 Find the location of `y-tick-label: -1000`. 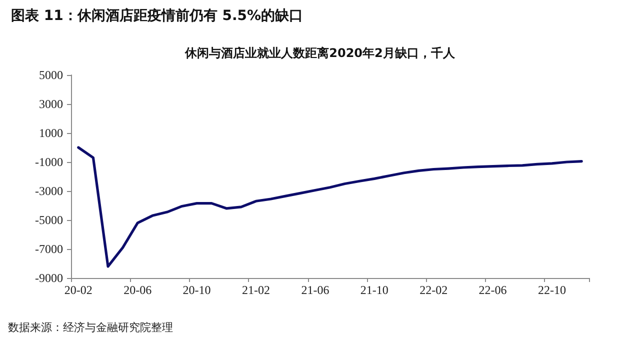

y-tick-label: -1000 is located at coordinates (49, 162).